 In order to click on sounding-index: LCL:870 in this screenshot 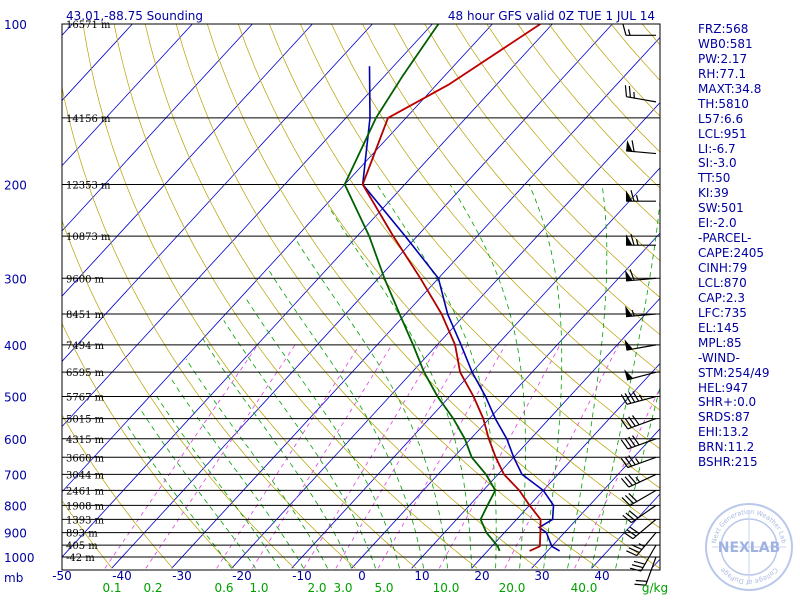, I will do `click(722, 282)`.